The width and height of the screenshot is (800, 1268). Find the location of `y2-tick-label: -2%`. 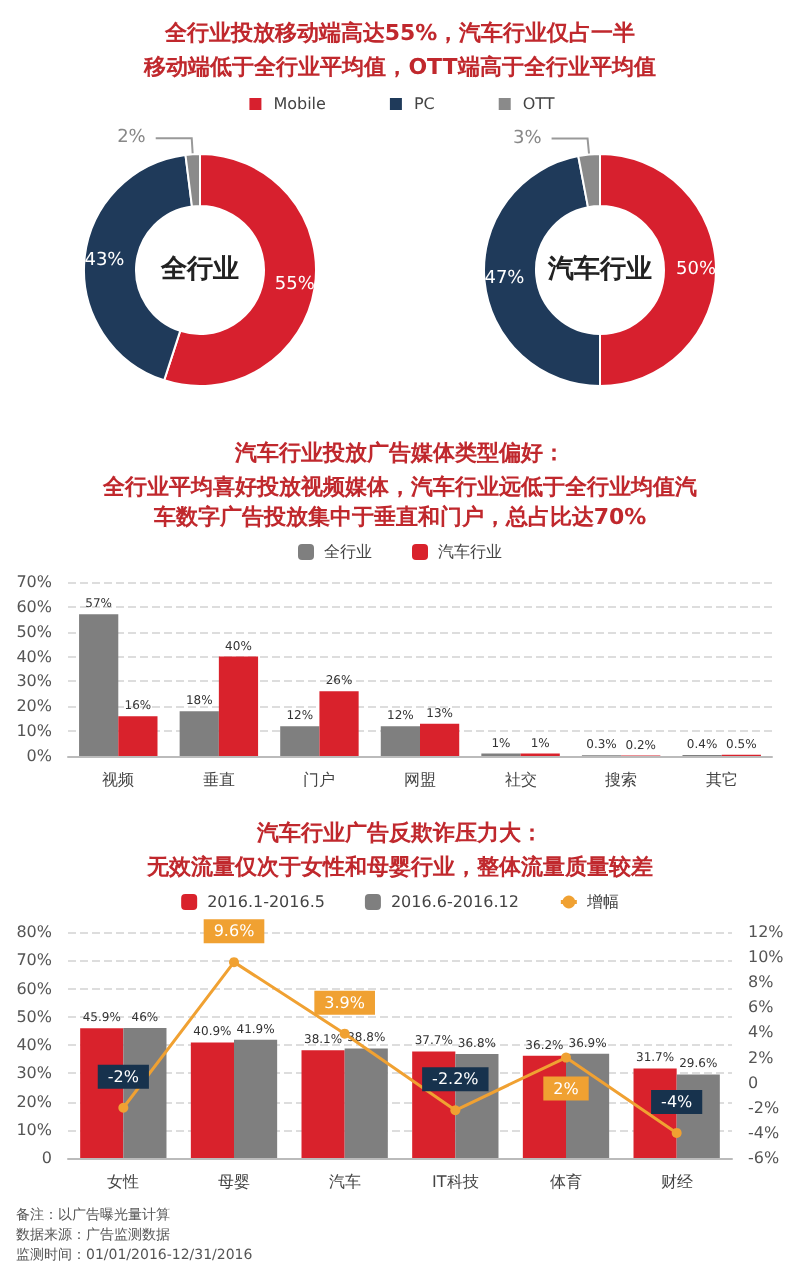

y2-tick-label: -2% is located at coordinates (764, 1107).